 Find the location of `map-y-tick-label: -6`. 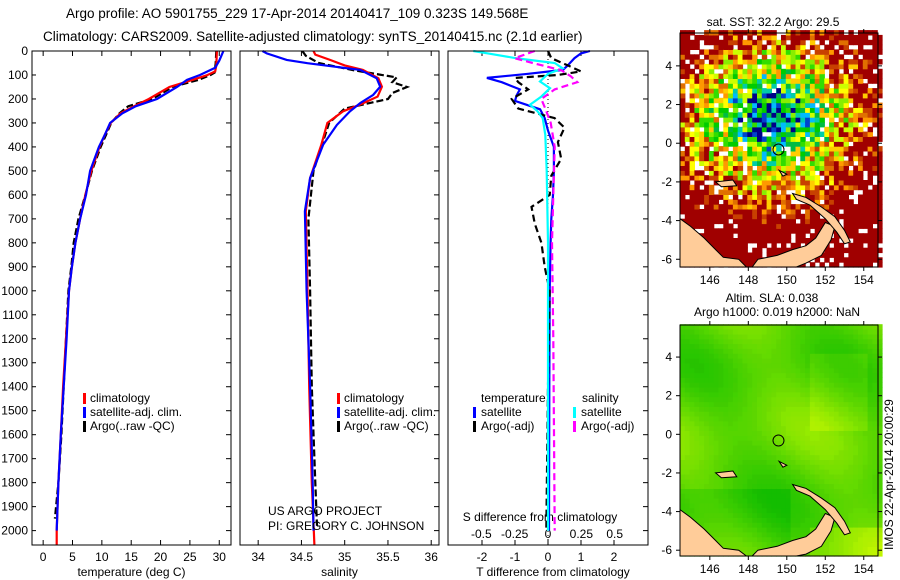

map-y-tick-label: -6 is located at coordinates (666, 259).